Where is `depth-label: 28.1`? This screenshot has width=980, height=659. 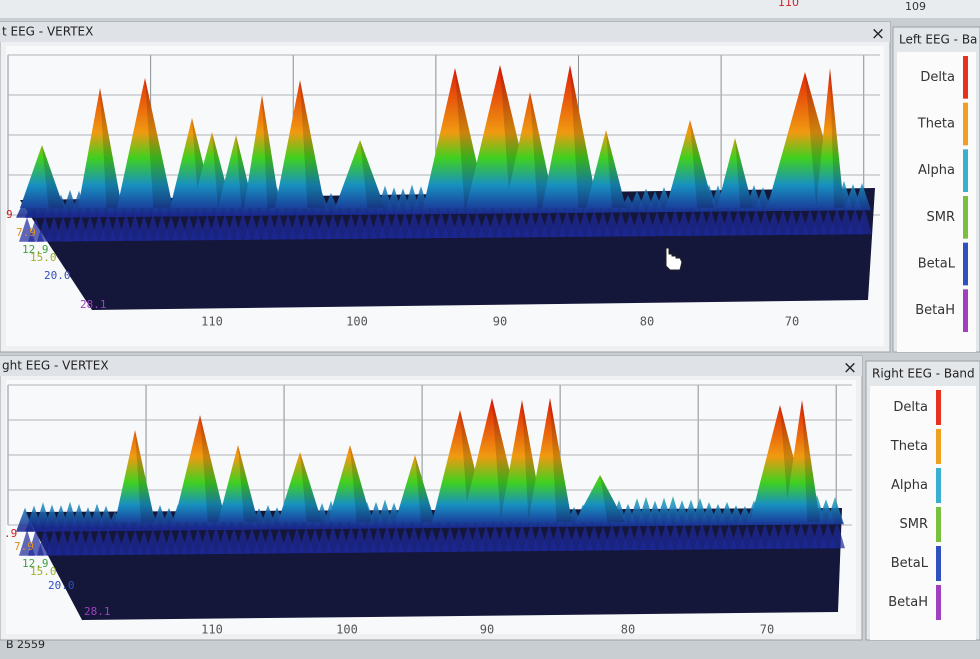
depth-label: 28.1 is located at coordinates (93, 304).